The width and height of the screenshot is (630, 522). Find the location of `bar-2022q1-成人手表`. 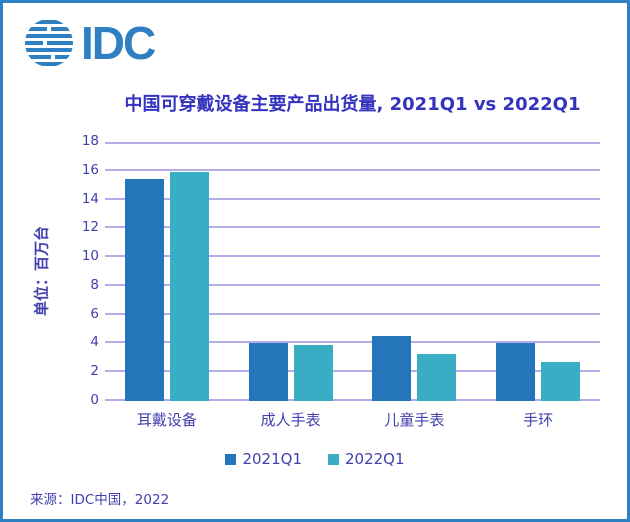

bar-2022q1-成人手表 is located at coordinates (313, 372).